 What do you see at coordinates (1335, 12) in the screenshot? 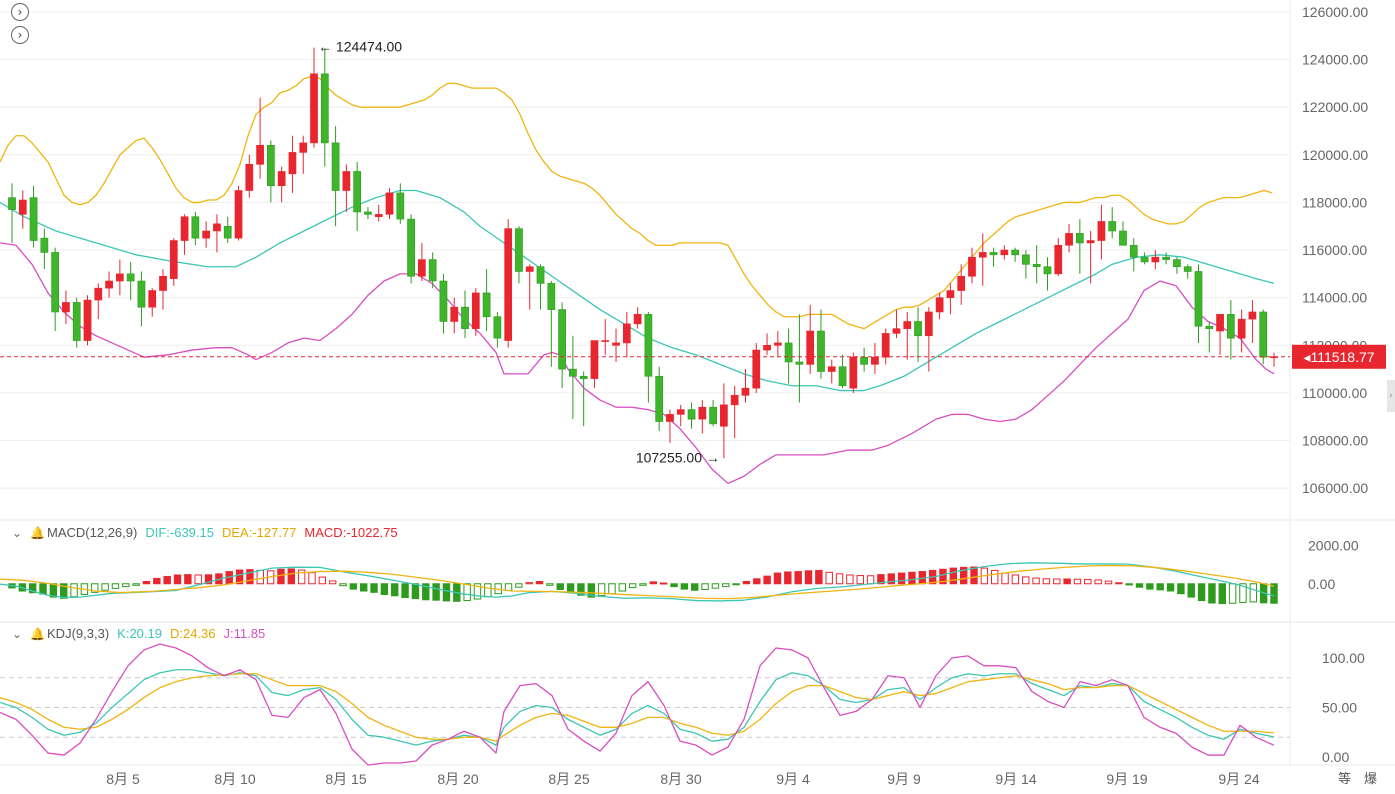
I see `price-tick-label: 126000.00` at bounding box center [1335, 12].